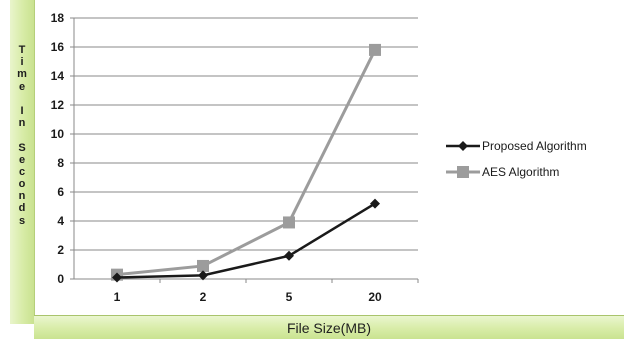  What do you see at coordinates (60, 221) in the screenshot?
I see `y-tick-label: 4` at bounding box center [60, 221].